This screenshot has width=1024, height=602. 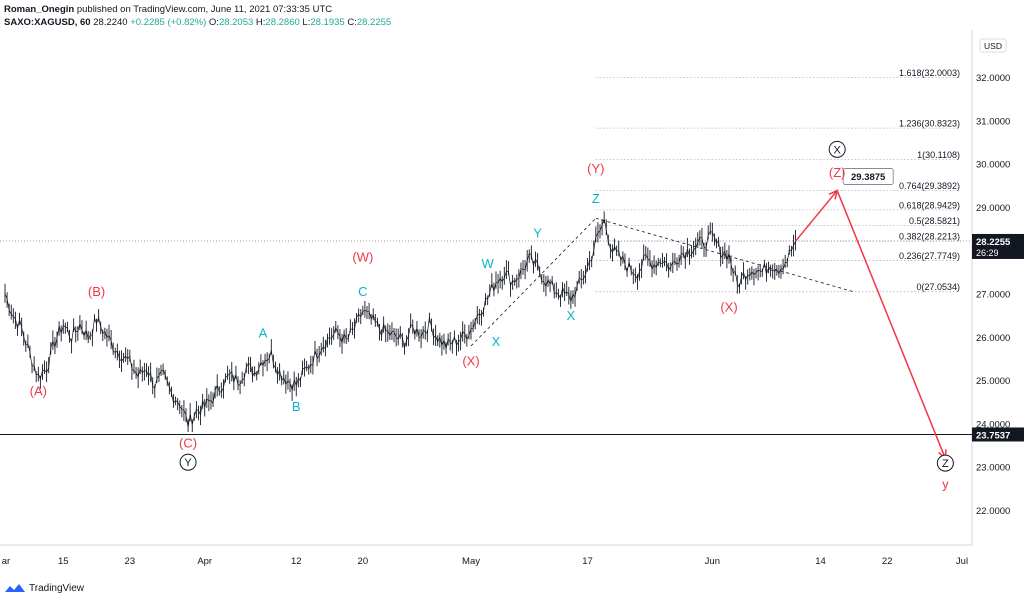 I want to click on fib-level-label: 1.236(30.8323), so click(x=929, y=124).